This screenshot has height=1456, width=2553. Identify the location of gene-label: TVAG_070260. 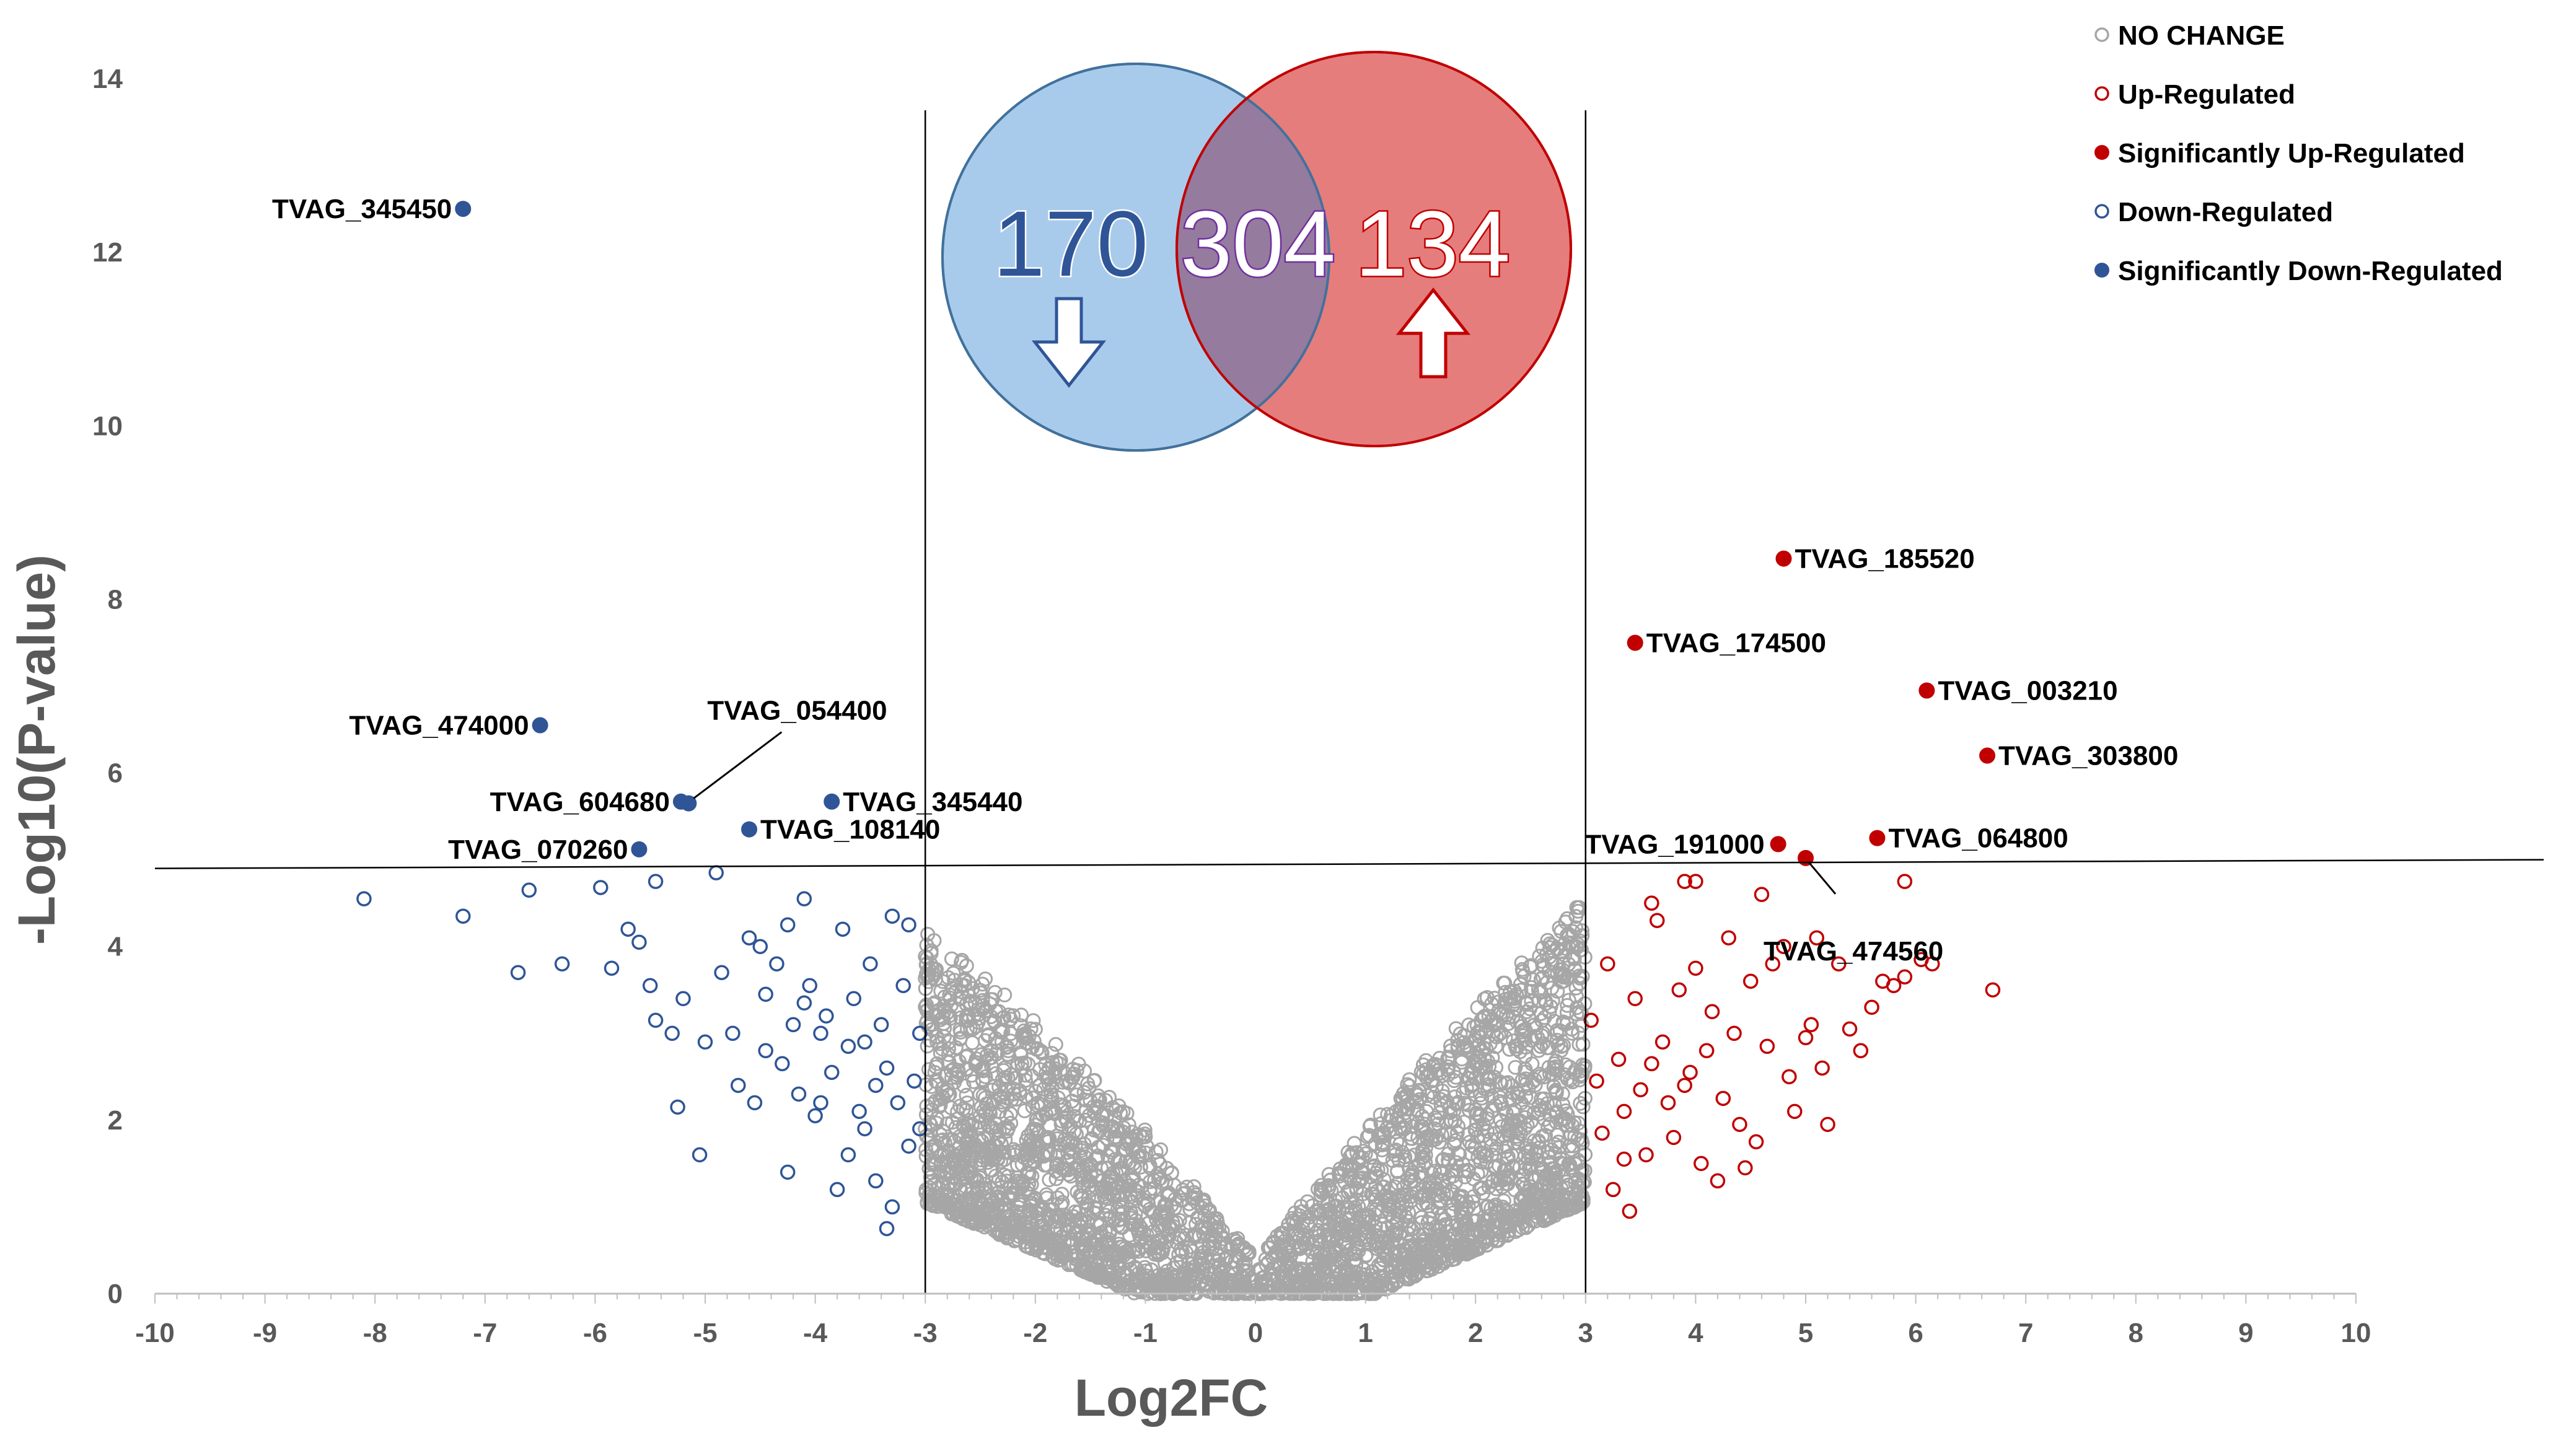
(538, 850).